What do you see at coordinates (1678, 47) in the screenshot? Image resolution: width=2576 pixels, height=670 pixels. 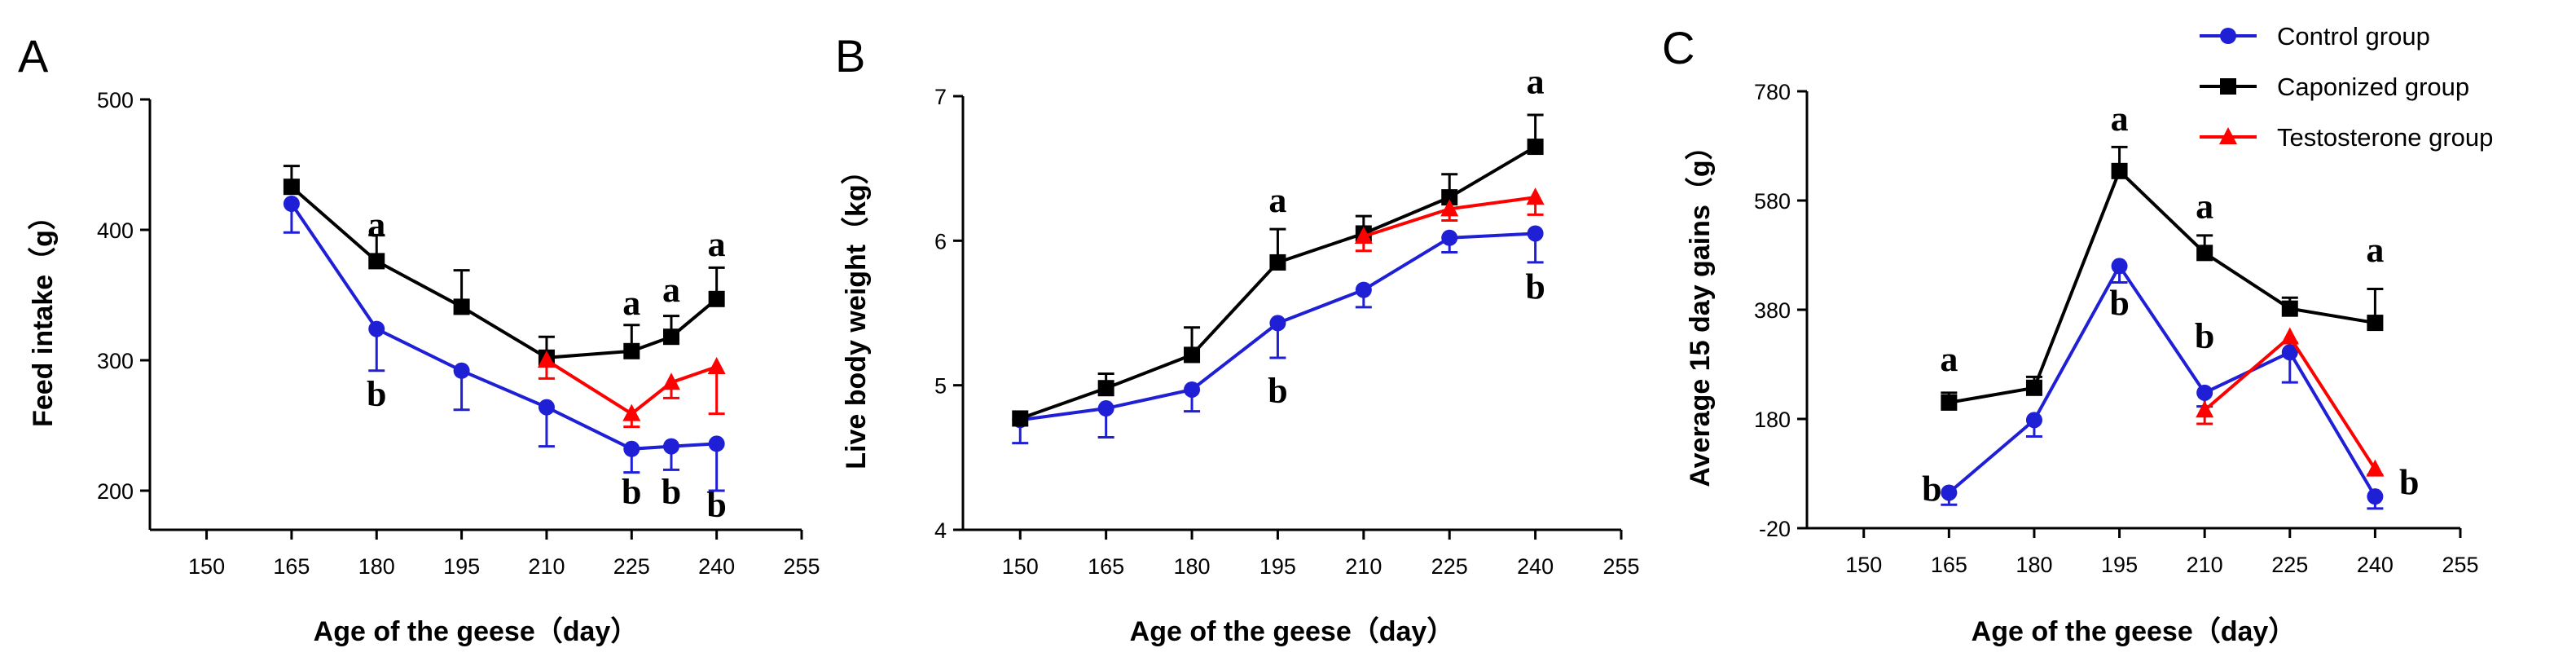 I see `panel-letter: C` at bounding box center [1678, 47].